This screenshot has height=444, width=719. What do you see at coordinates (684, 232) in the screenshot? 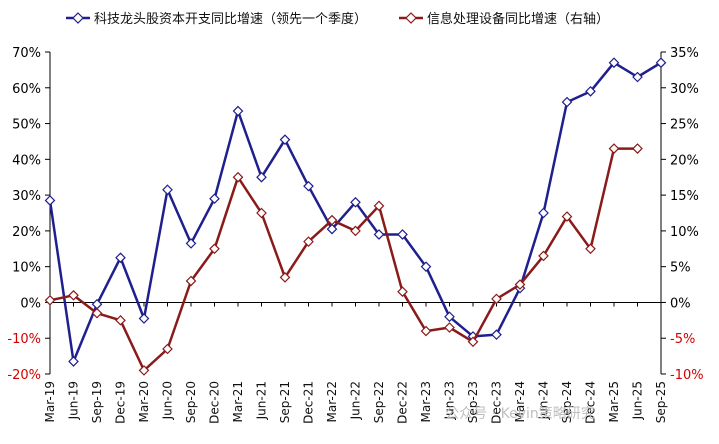
I see `right-tick-label: 10%` at bounding box center [684, 232].